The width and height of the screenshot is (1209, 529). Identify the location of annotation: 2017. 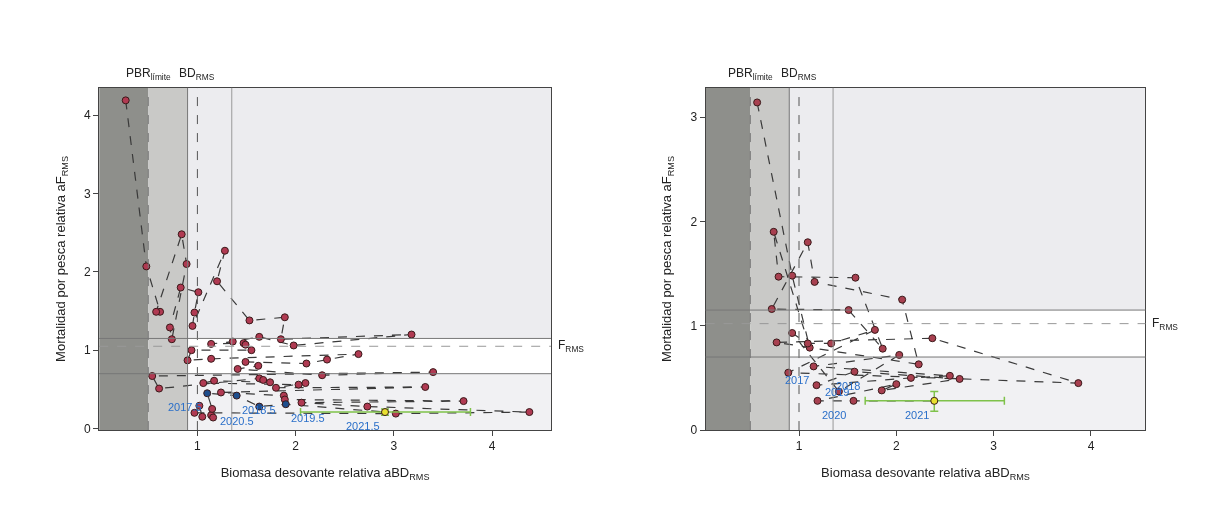
(797, 380).